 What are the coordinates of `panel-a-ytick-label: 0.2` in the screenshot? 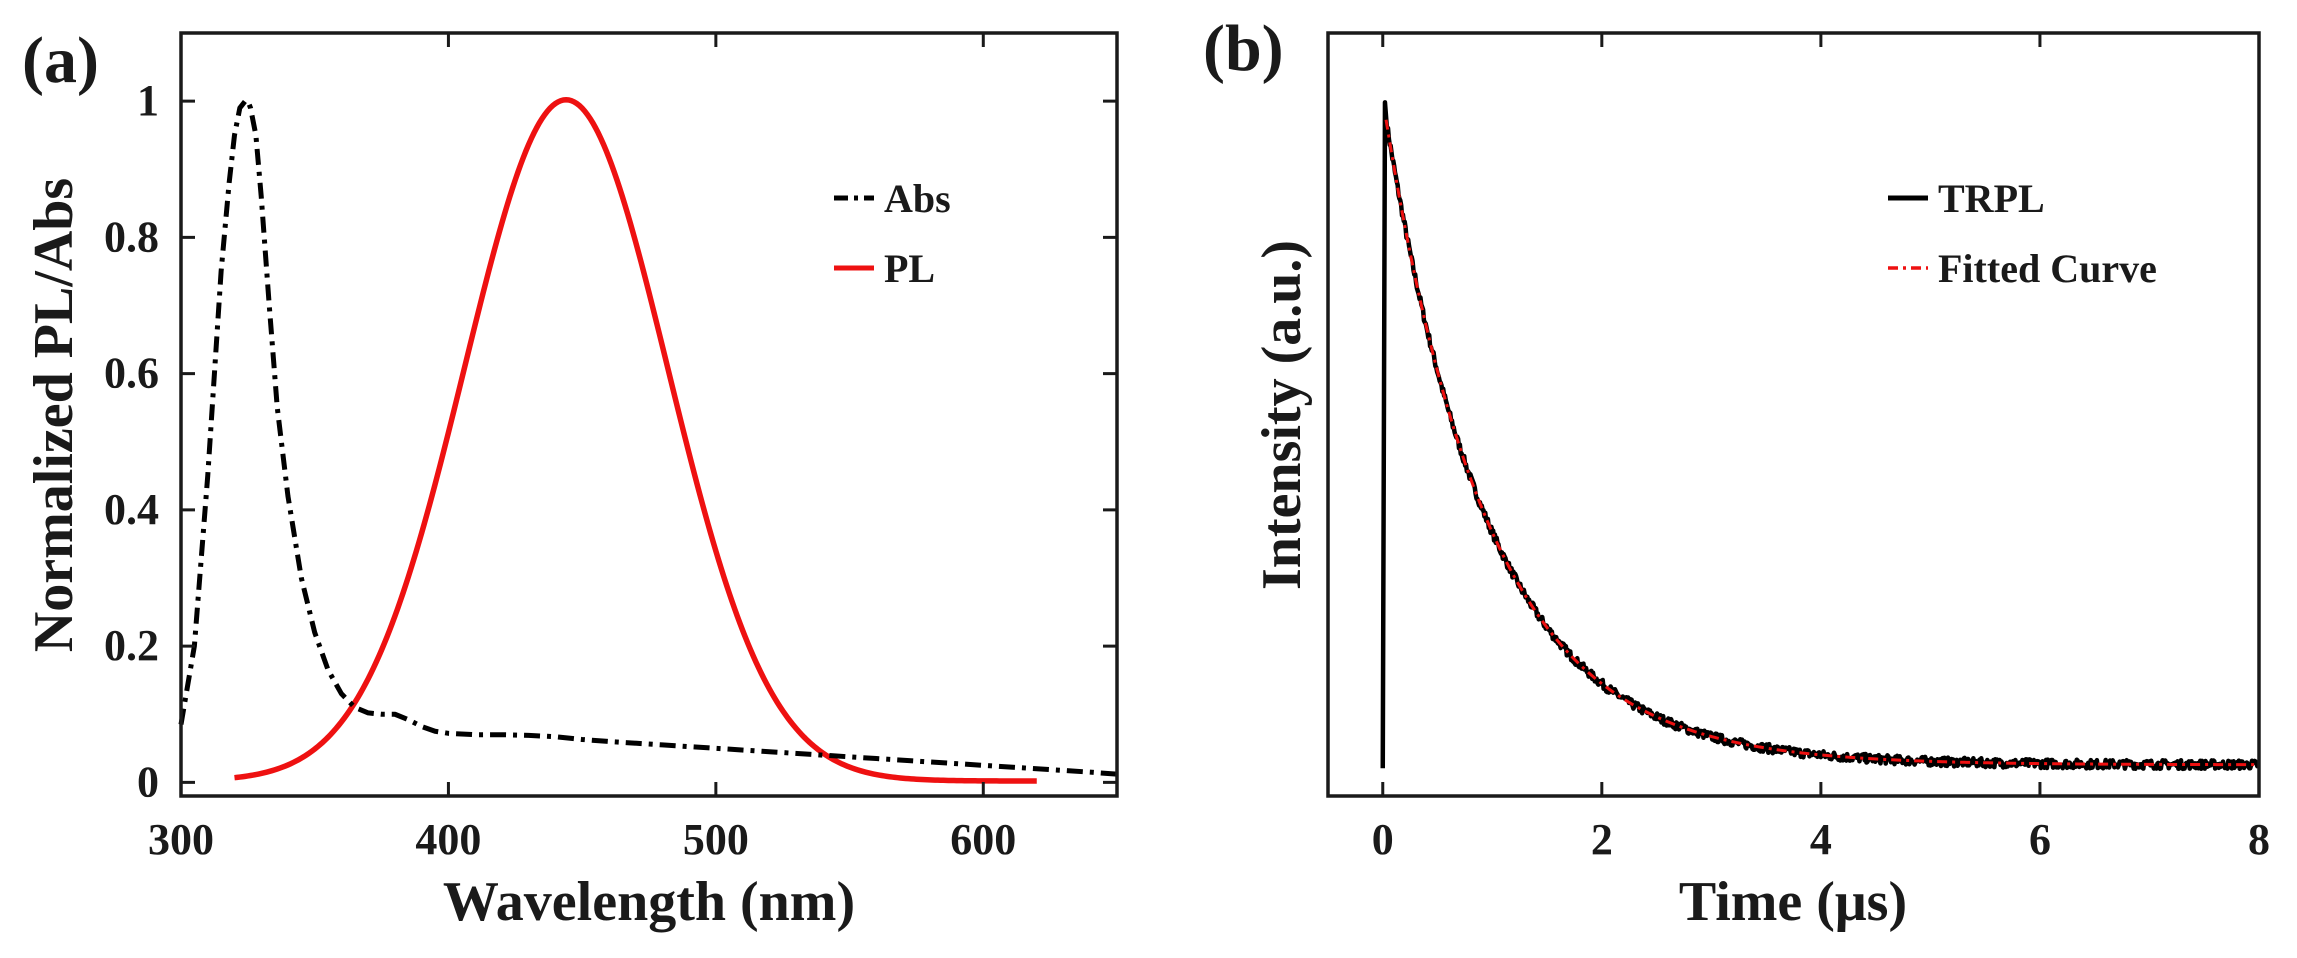 It's located at (131, 645).